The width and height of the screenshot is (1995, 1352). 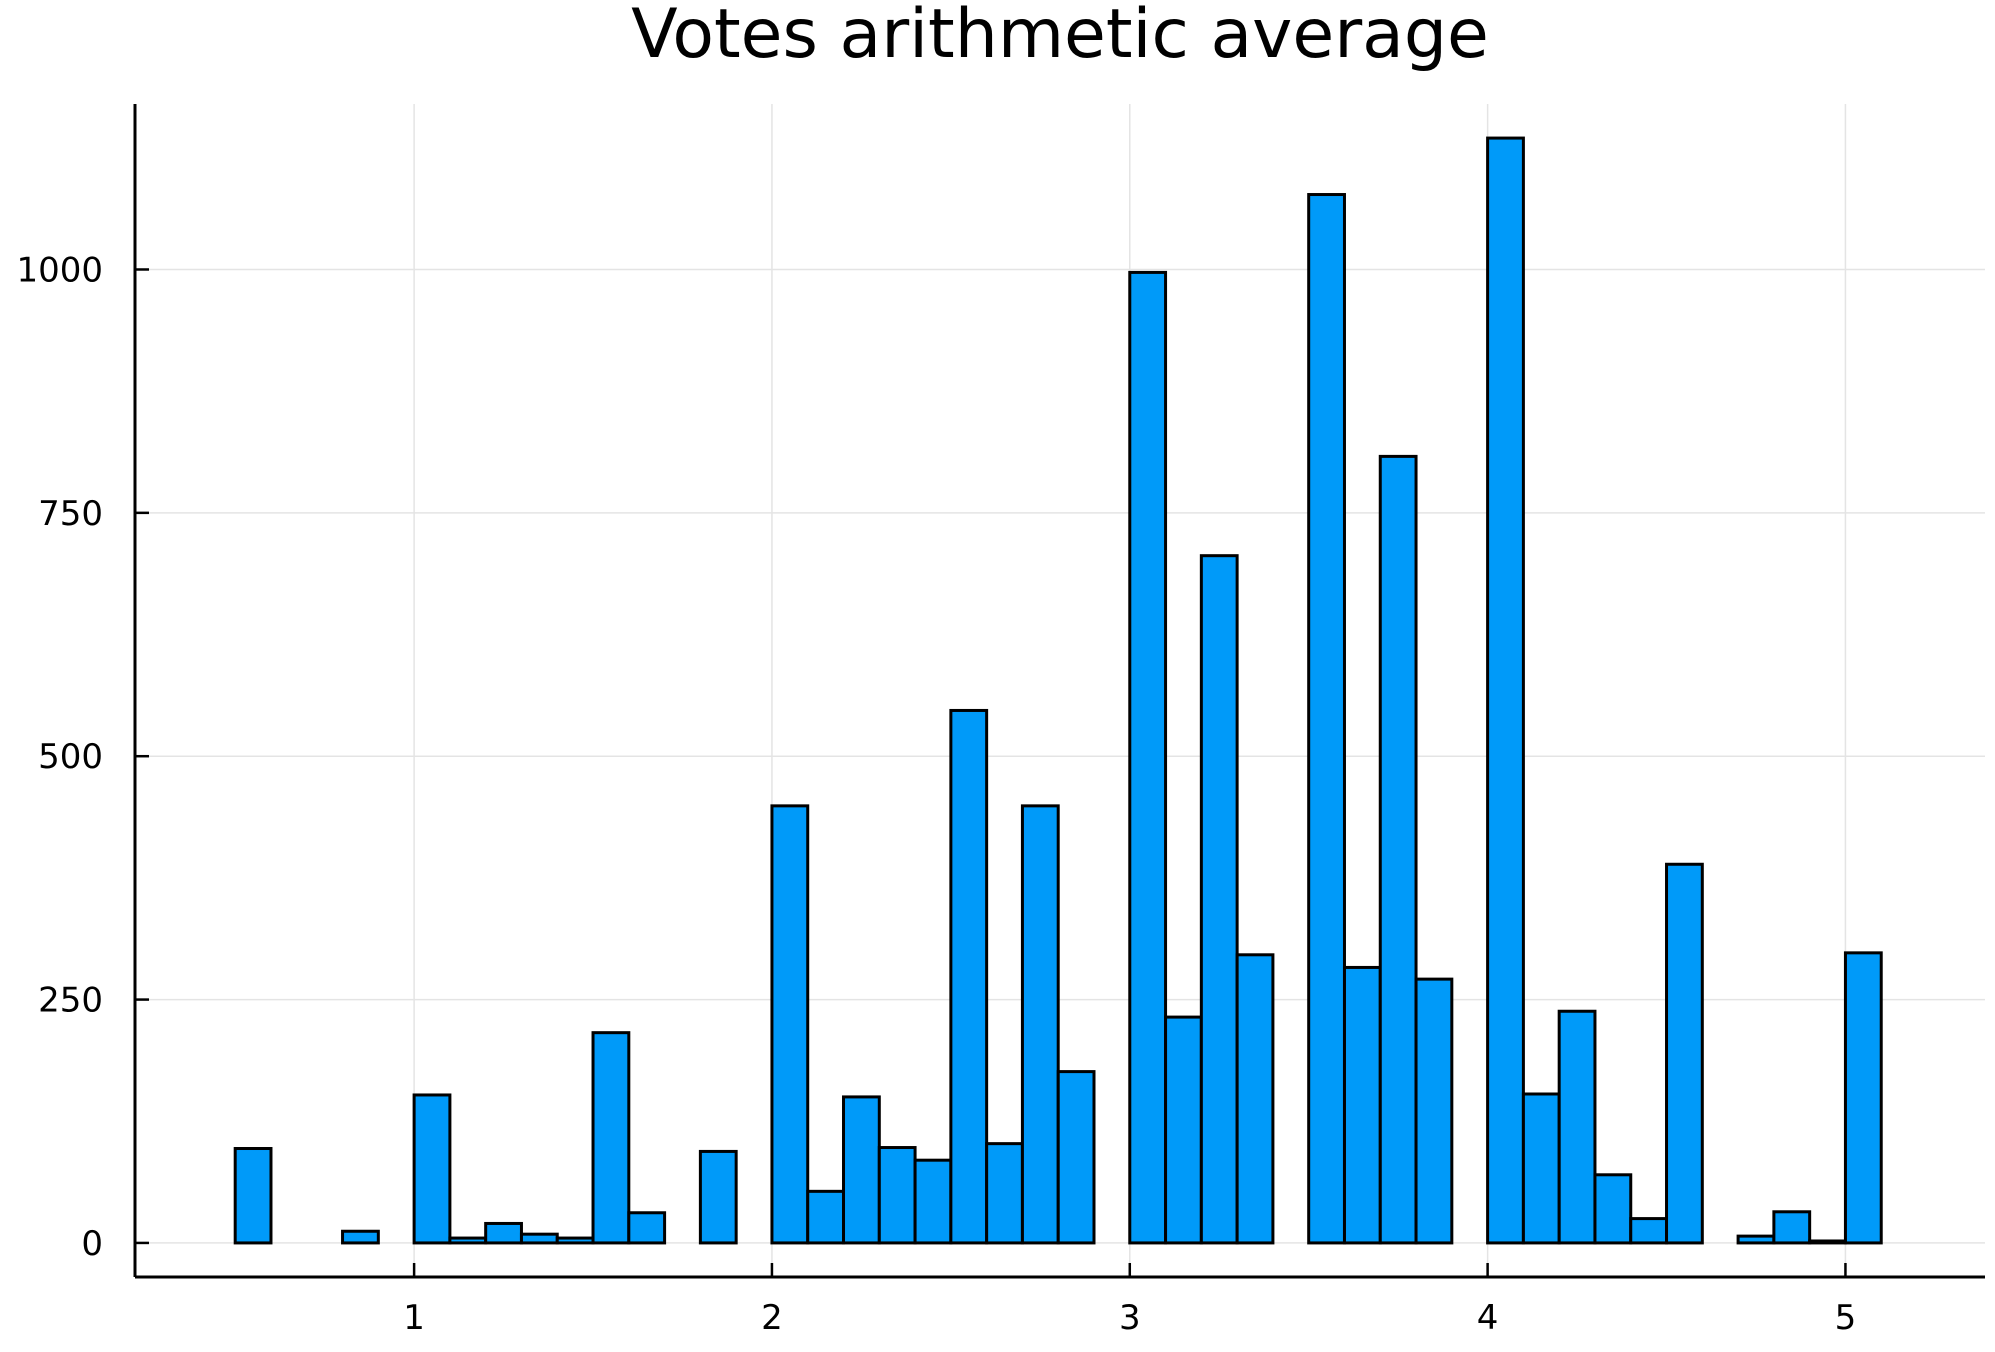 What do you see at coordinates (1060, 37) in the screenshot?
I see `chart-title: Votes arithmetic average` at bounding box center [1060, 37].